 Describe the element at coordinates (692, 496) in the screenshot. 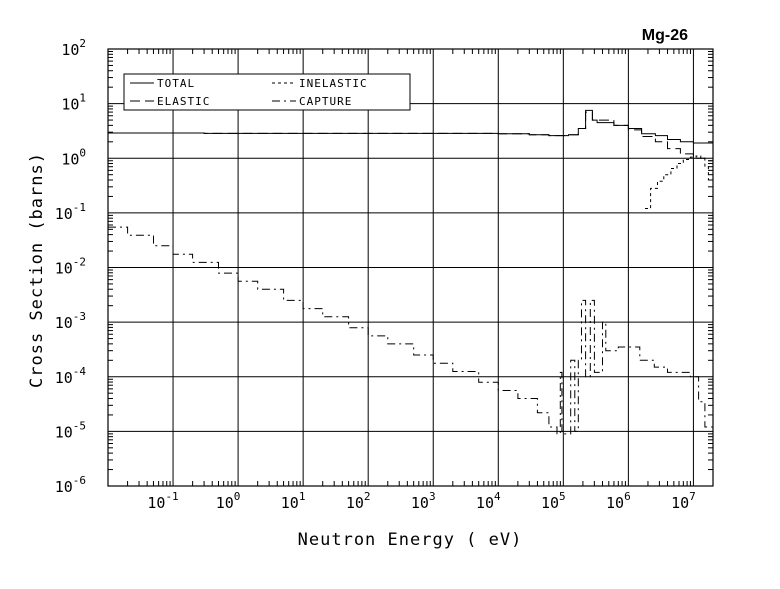

I see `x-tick-label-exponent: 7` at that location.